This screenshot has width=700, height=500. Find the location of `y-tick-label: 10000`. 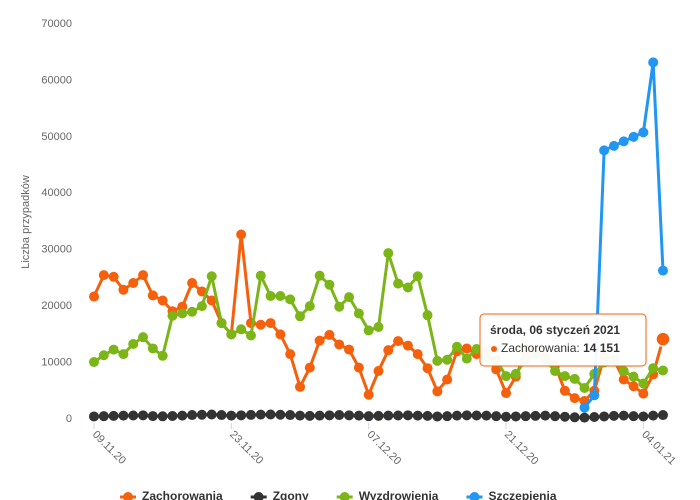

y-tick-label: 10000 is located at coordinates (56, 362).